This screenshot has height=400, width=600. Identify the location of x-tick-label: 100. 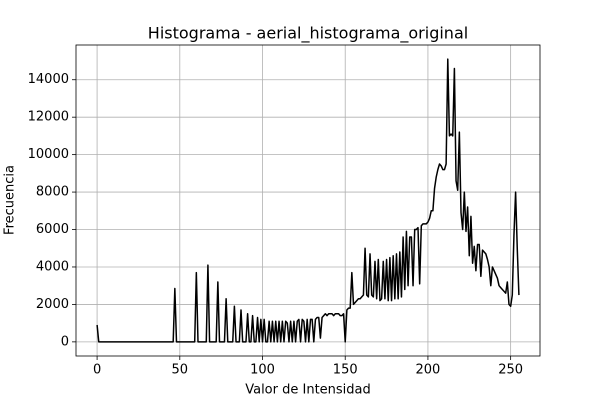
(262, 370).